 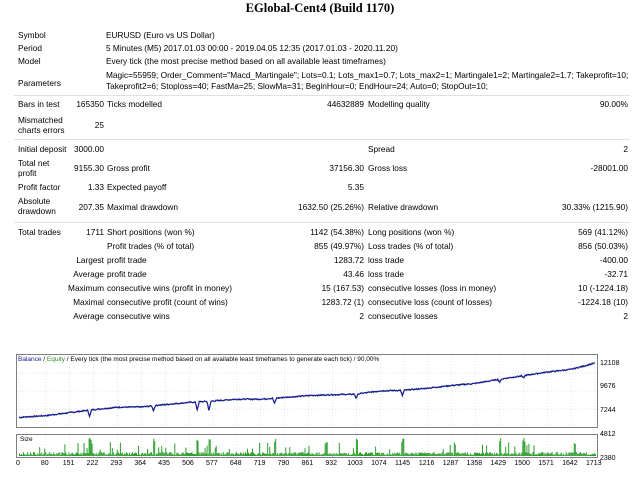 I want to click on gross-profit-label: Gross profit, so click(x=128, y=168).